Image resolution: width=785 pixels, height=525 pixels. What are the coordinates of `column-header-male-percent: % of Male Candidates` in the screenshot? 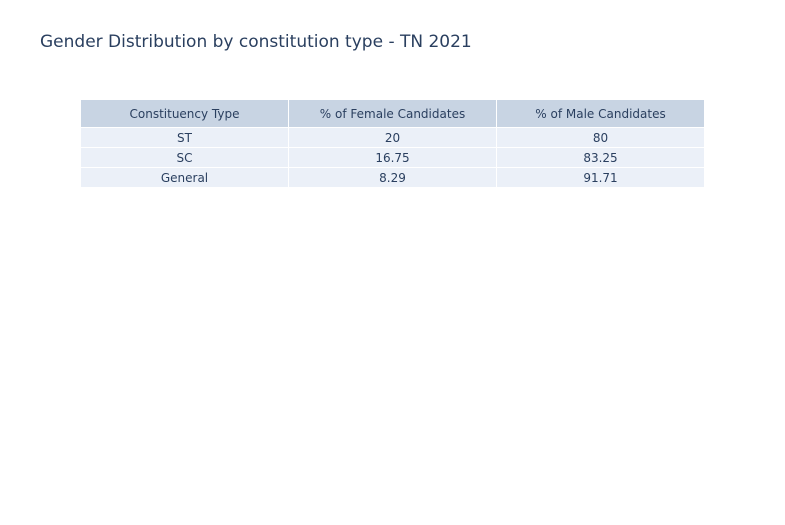 It's located at (600, 113).